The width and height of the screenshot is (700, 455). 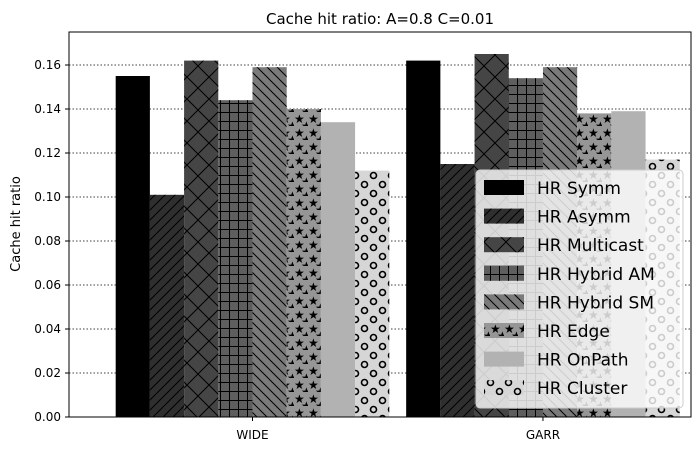 I want to click on legend-label: HR Asymm, so click(x=584, y=218).